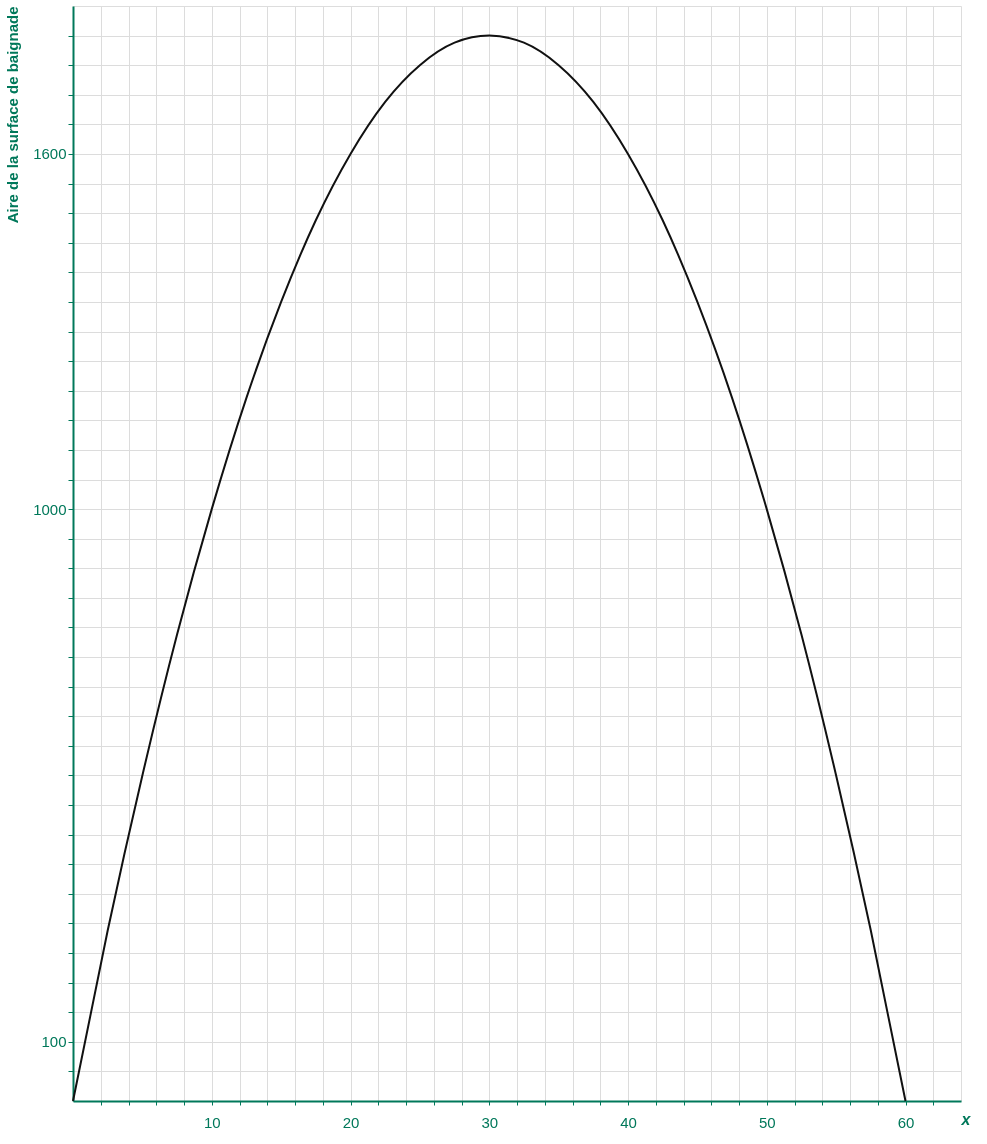 This screenshot has width=987, height=1144. What do you see at coordinates (351, 1122) in the screenshot?
I see `x-tick-label: 20` at bounding box center [351, 1122].